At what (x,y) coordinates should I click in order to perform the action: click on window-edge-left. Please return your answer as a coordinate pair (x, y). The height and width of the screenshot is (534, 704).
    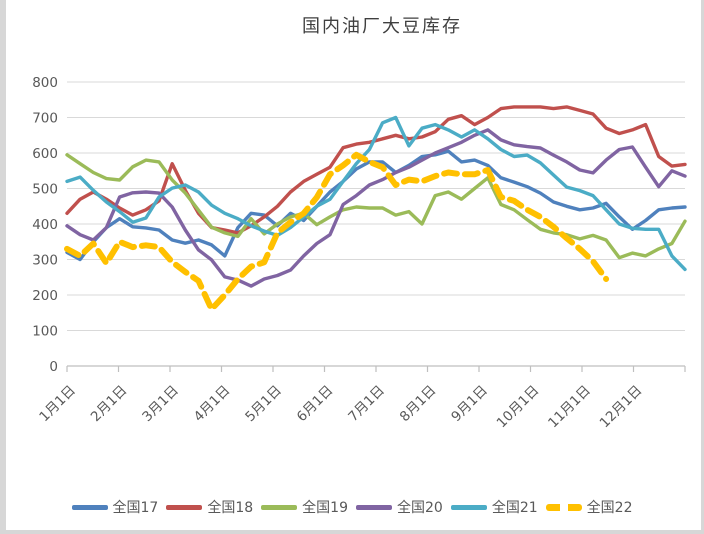
    Looking at the image, I should click on (3, 267).